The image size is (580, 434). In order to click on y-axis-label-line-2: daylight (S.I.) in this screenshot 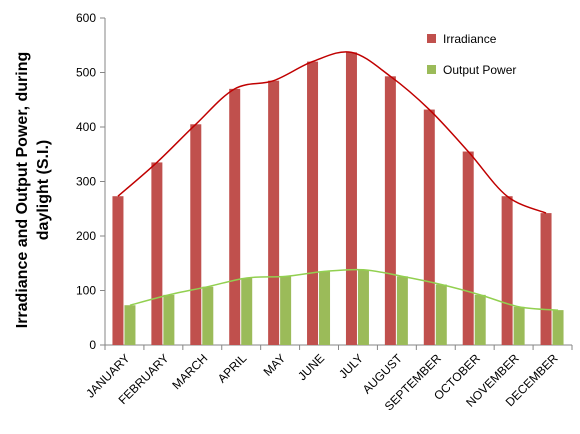, I will do `click(43, 190)`.